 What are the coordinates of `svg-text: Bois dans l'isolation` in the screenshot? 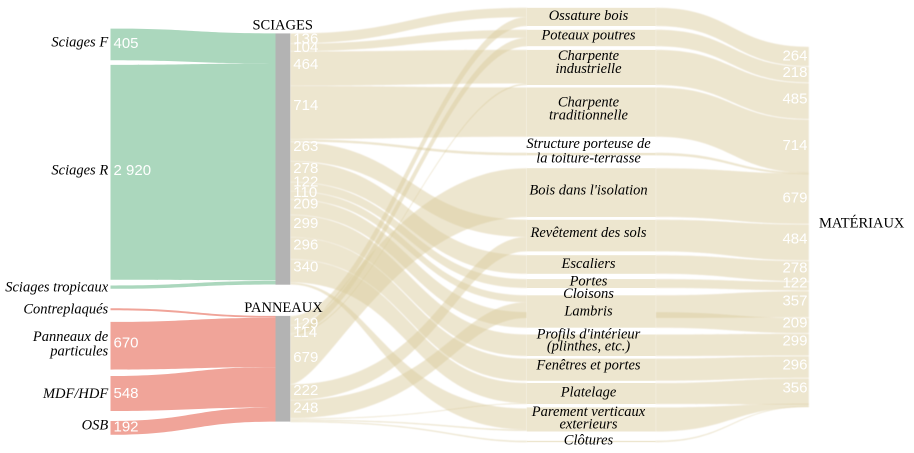 It's located at (588, 190).